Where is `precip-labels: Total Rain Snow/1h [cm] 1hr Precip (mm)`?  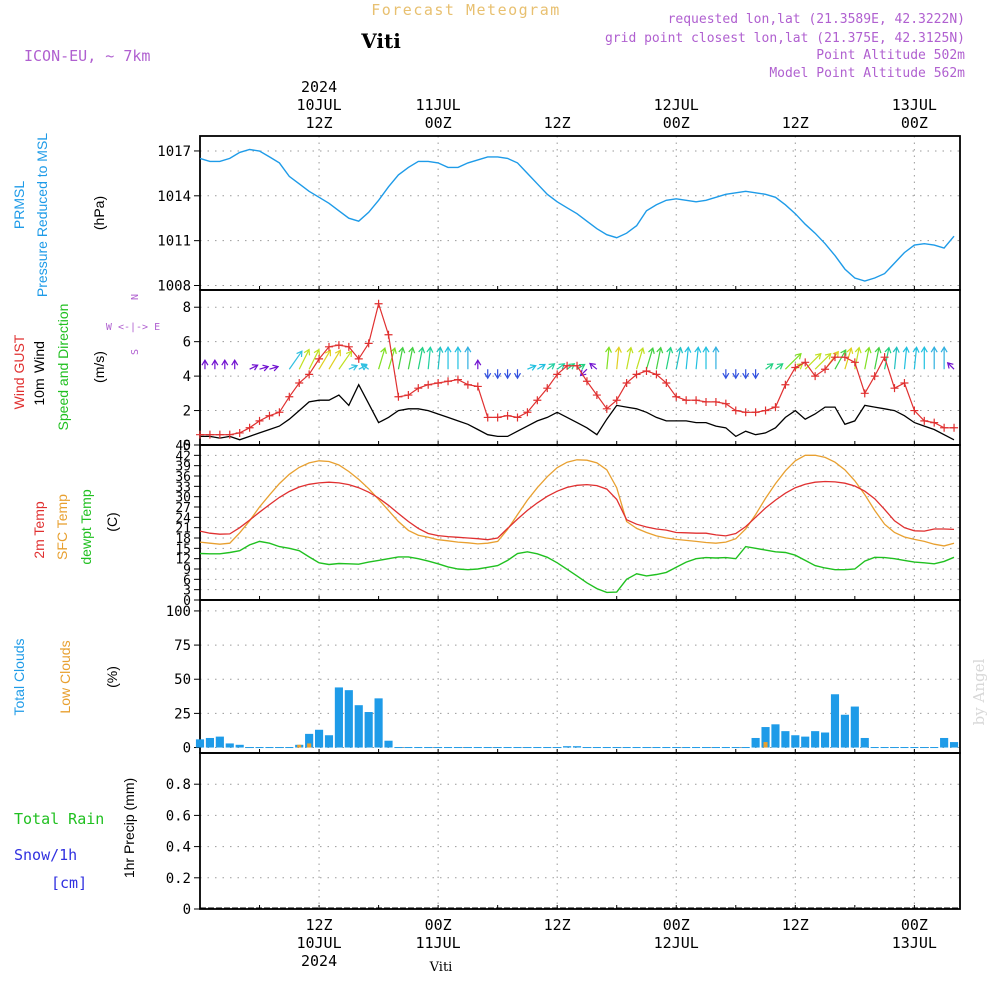
precip-labels: Total Rain Snow/1h [cm] 1hr Precip (mm) is located at coordinates (75, 835).